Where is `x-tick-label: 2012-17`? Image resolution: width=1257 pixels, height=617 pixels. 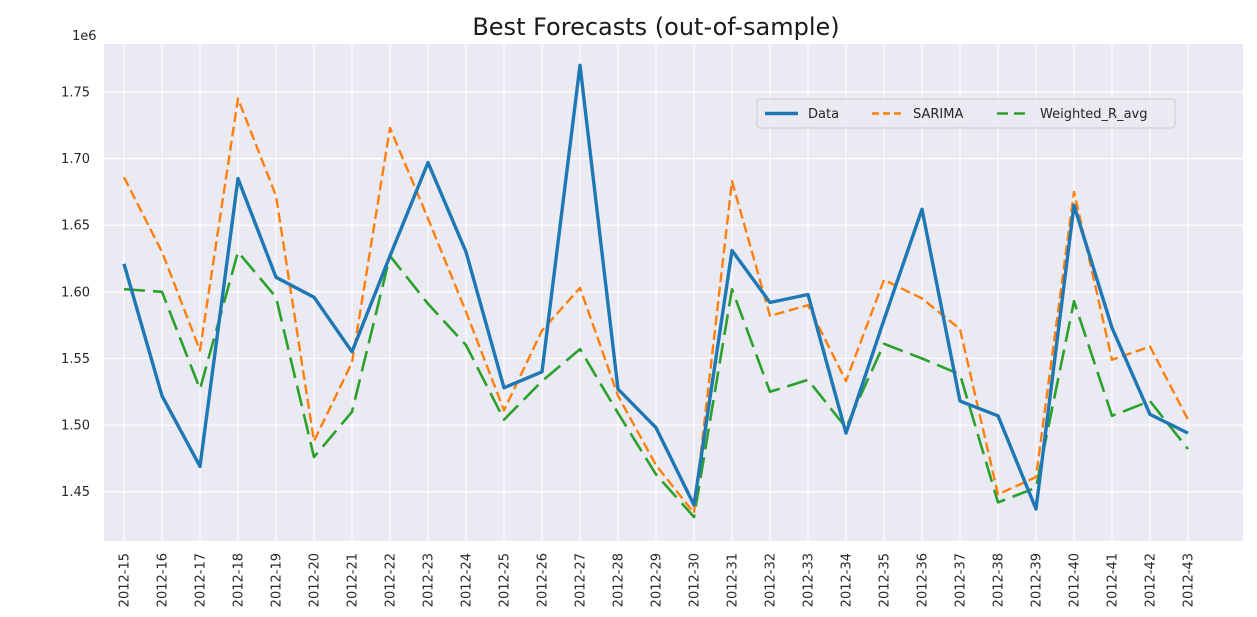 x-tick-label: 2012-17 is located at coordinates (201, 580).